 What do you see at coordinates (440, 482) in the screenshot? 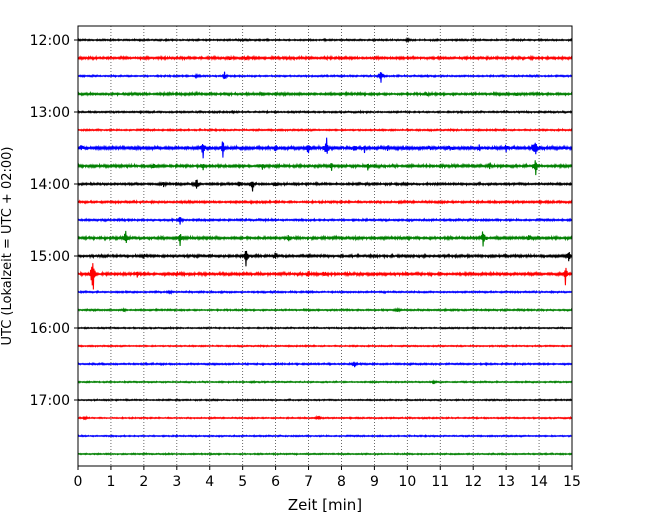
I see `x-tick-label: 11` at bounding box center [440, 482].